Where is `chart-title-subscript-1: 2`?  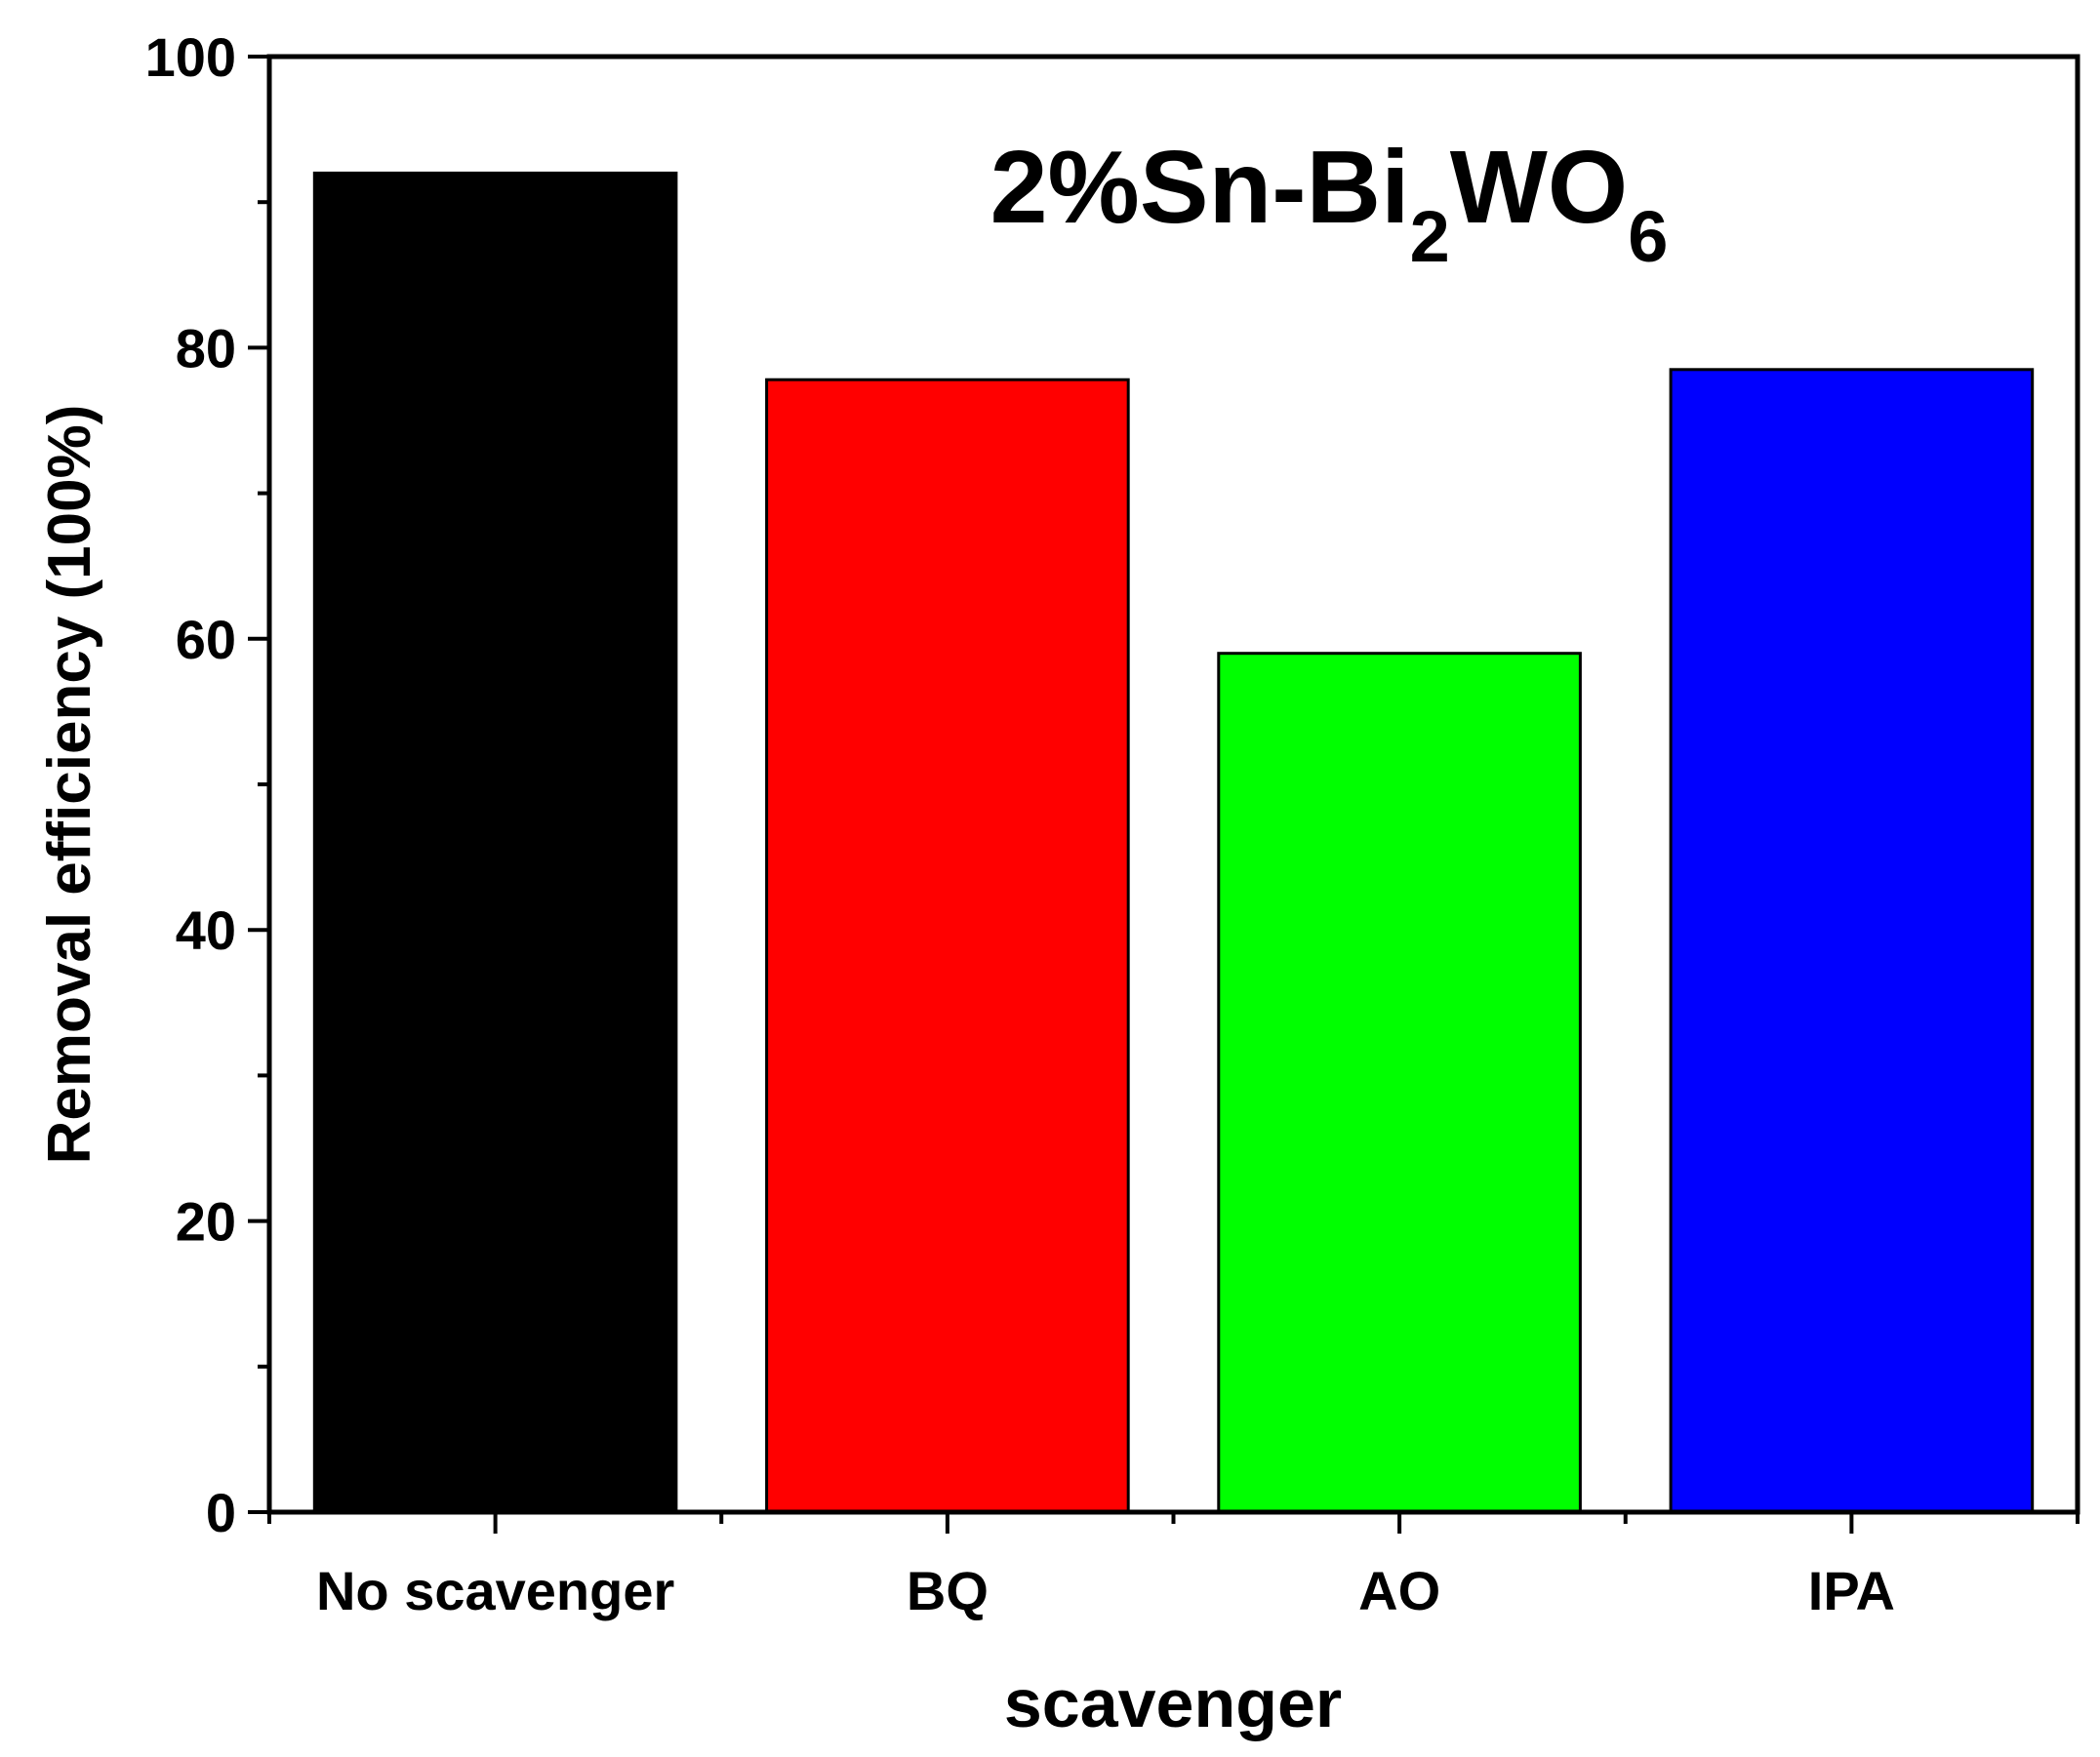
chart-title-subscript-1: 2 is located at coordinates (1430, 236).